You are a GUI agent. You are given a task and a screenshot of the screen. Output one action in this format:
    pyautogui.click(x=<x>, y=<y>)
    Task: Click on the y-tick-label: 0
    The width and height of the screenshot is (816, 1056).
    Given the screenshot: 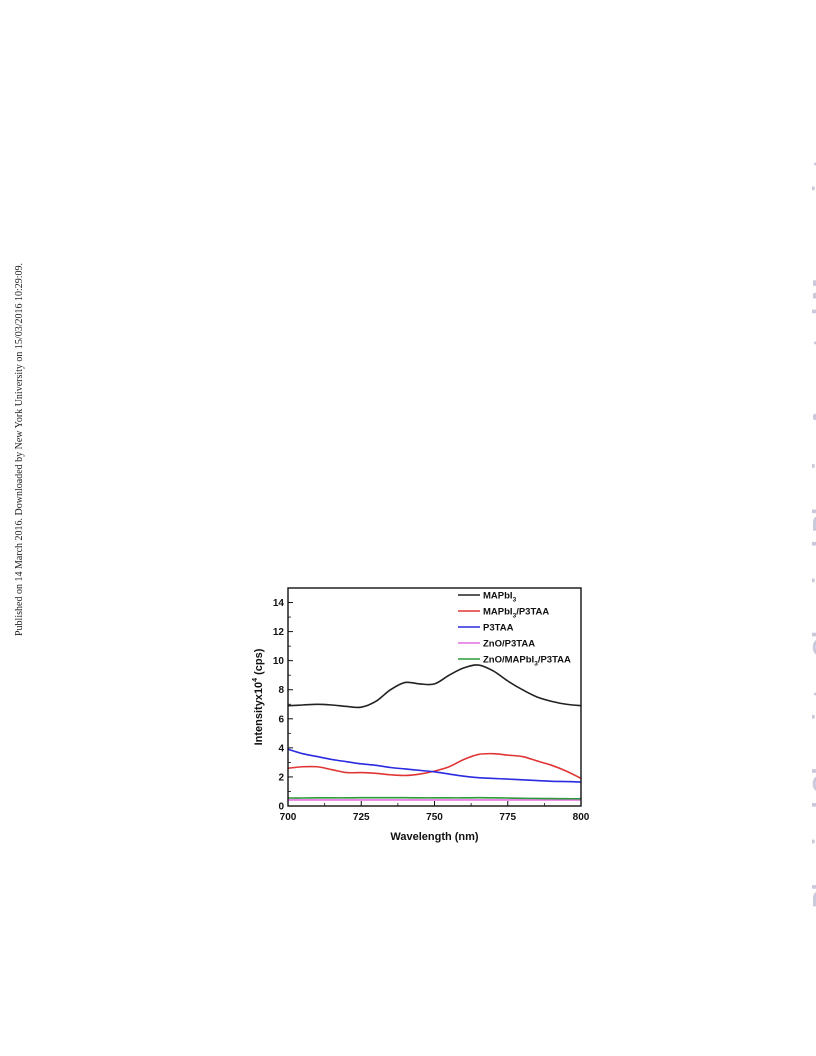 What is the action you would take?
    pyautogui.click(x=281, y=807)
    